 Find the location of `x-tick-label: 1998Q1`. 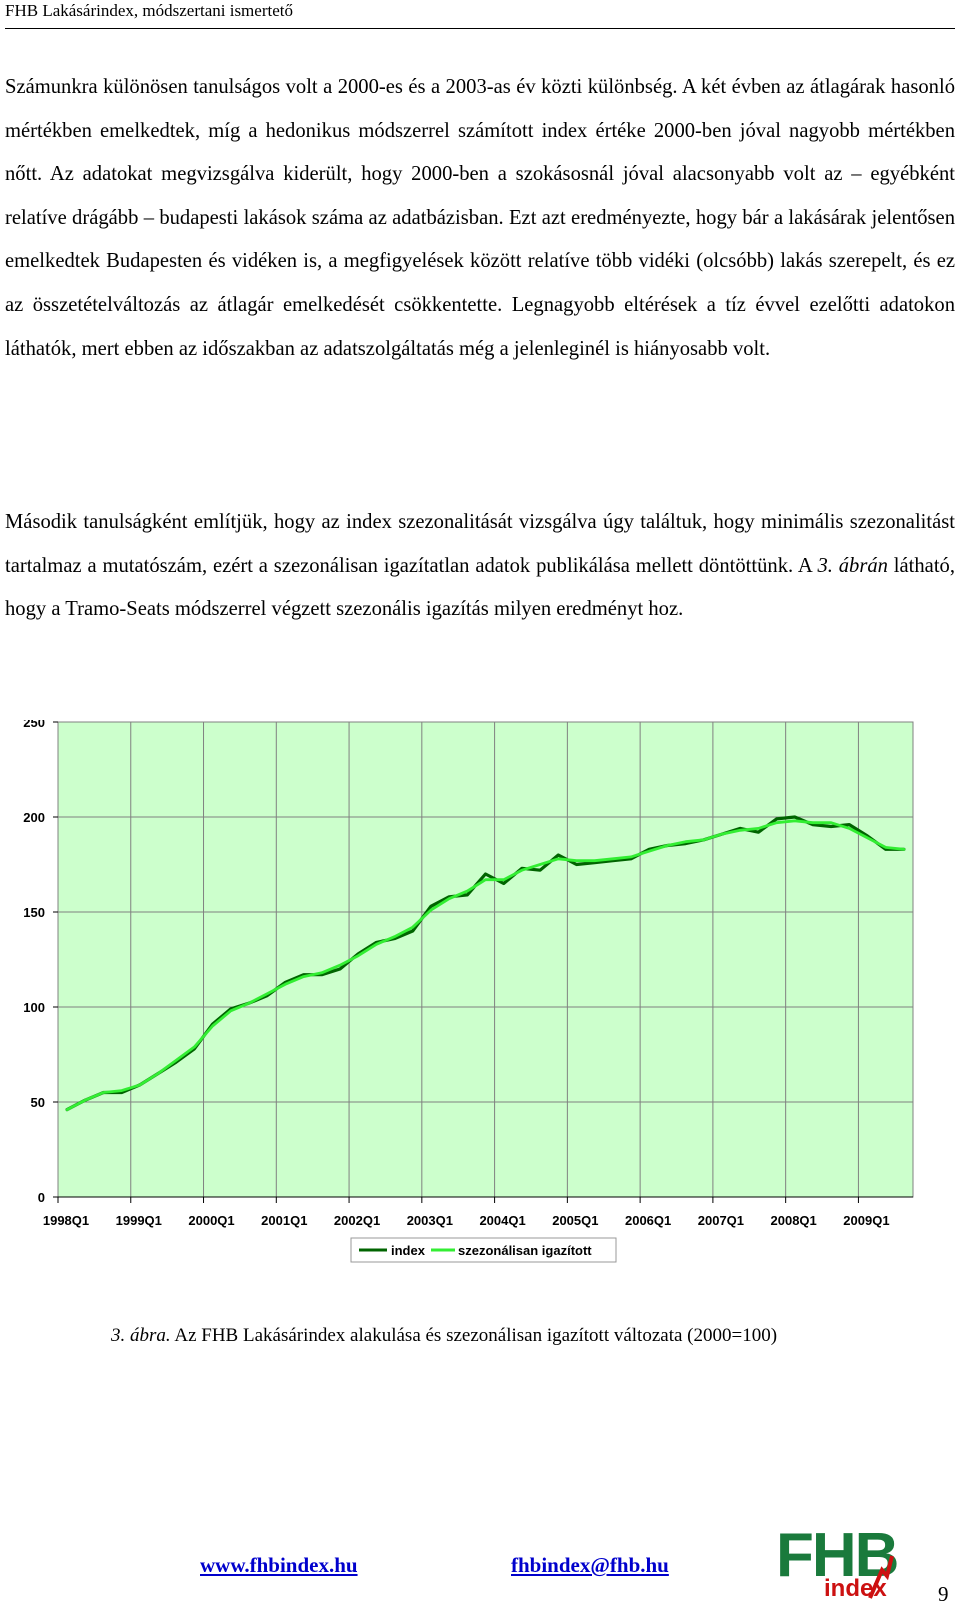

x-tick-label: 1998Q1 is located at coordinates (66, 1220).